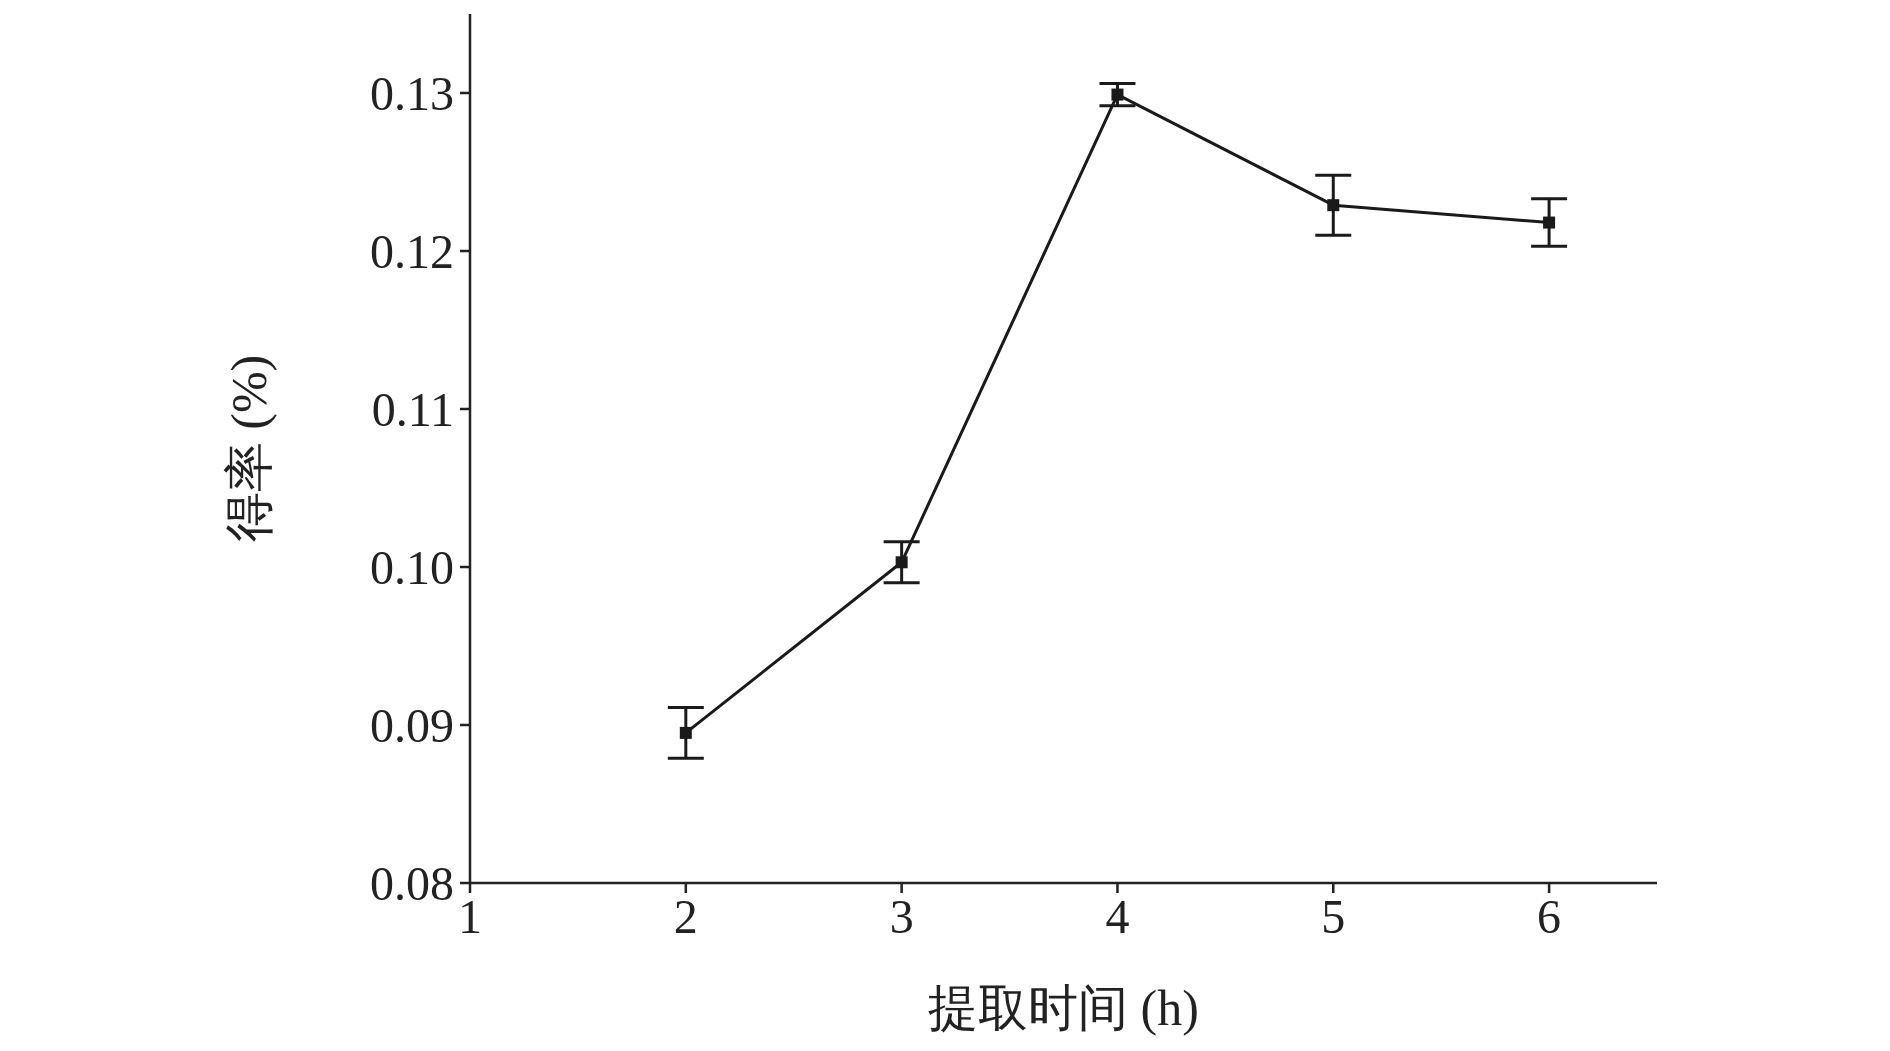 Image resolution: width=1890 pixels, height=1051 pixels. I want to click on y-tick-label: 0.11, so click(412, 410).